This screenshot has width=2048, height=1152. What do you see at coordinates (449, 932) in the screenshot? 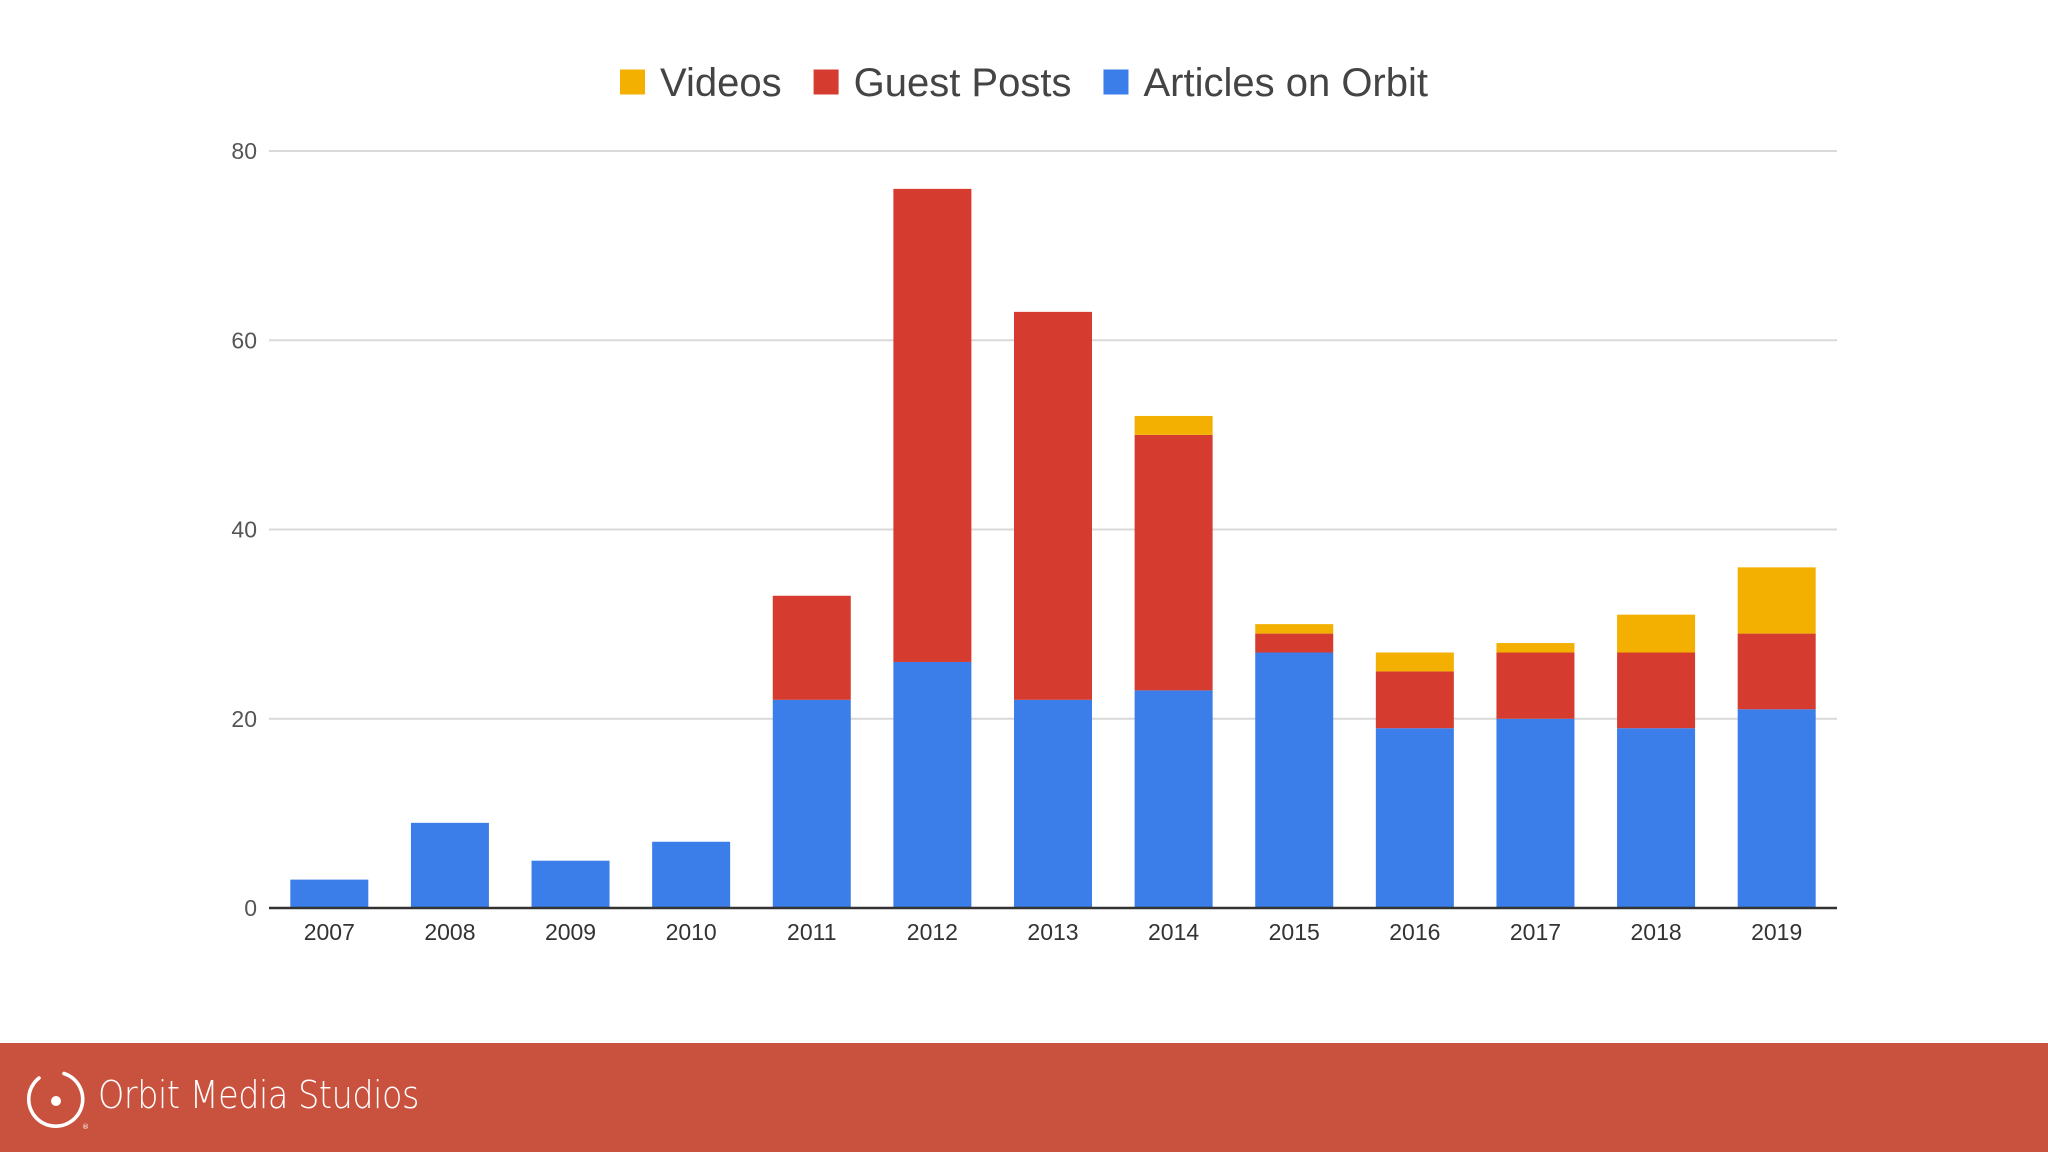
I see `x-tick-label: 2008` at bounding box center [449, 932].